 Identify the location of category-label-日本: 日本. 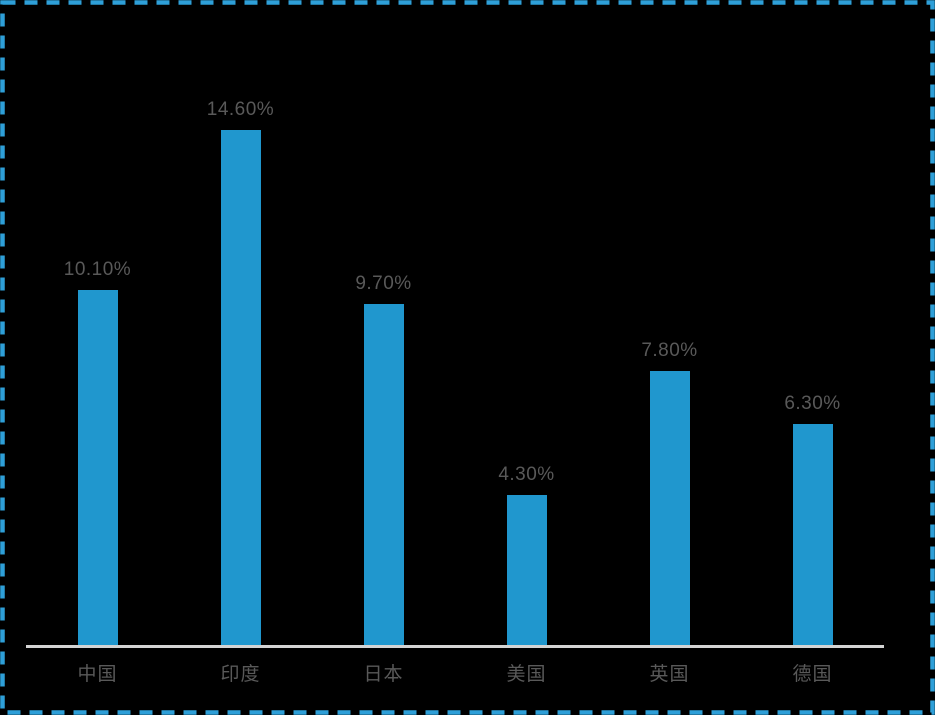
(383, 674).